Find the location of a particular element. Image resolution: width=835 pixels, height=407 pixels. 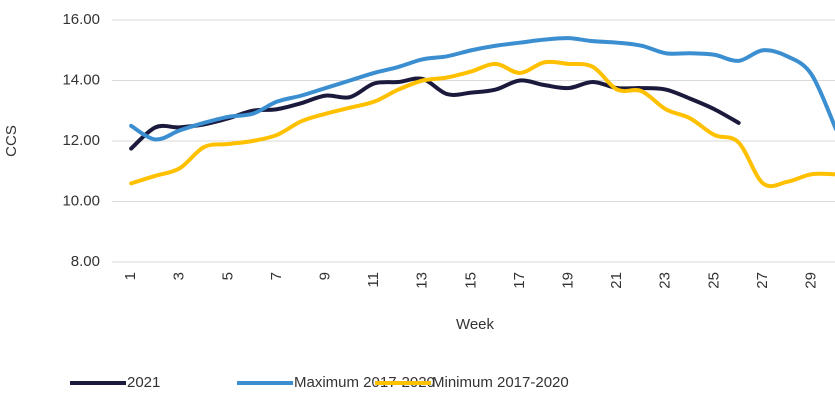

y-tick-label: 8.00 is located at coordinates (85, 261).